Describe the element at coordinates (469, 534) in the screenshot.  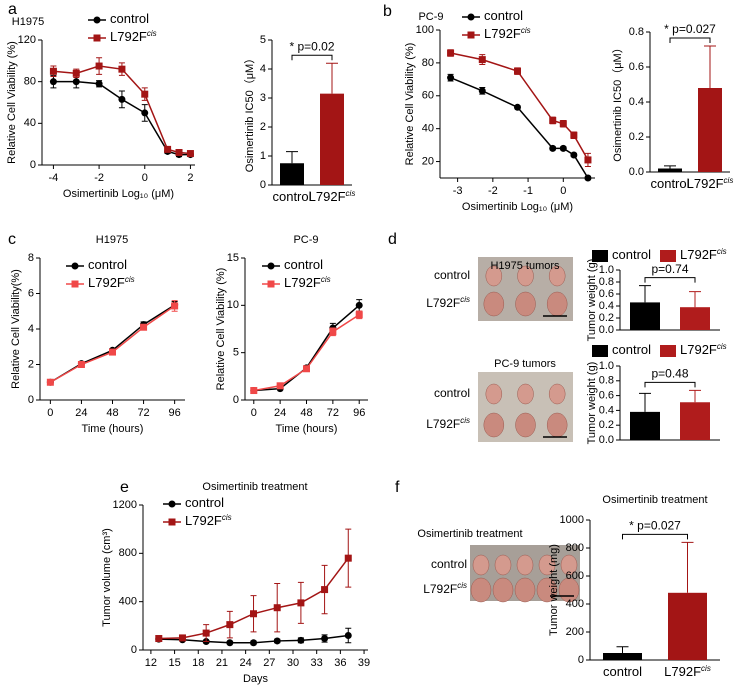
I see `photo-title: Osimertinib treatment` at that location.